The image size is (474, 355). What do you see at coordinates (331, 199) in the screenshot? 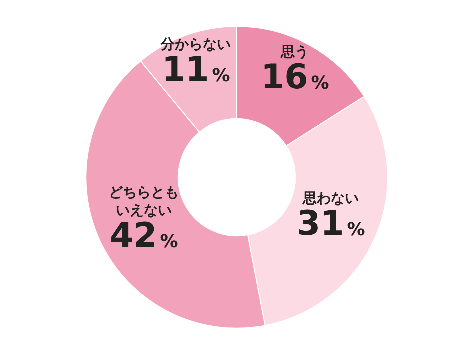
I see `slice-label: 思わない` at bounding box center [331, 199].